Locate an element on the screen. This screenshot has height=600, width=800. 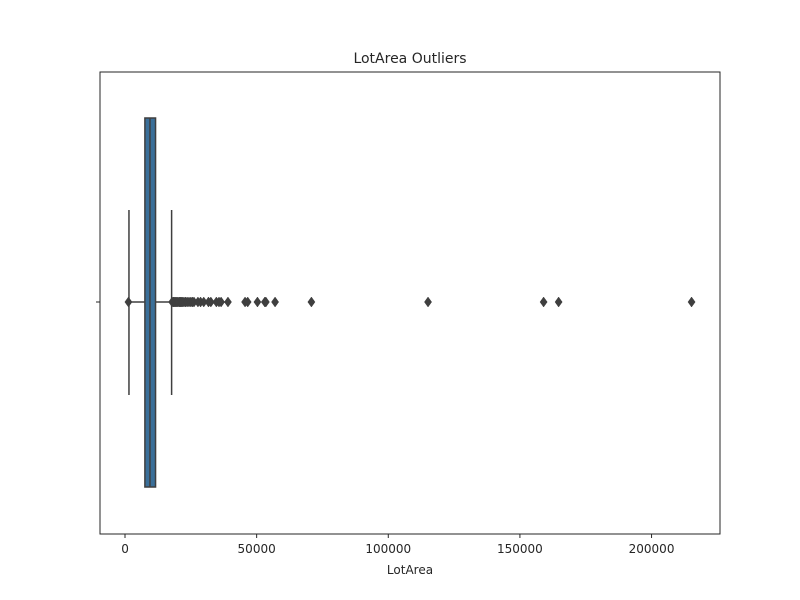
x-tick-label: 100000 is located at coordinates (388, 549).